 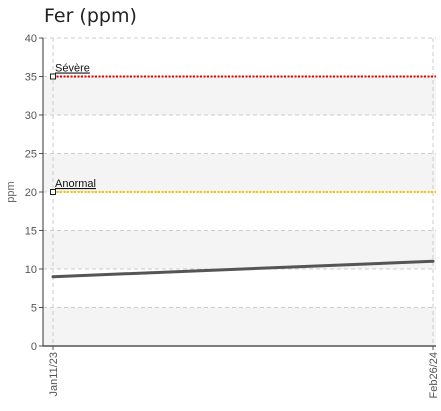 What do you see at coordinates (34, 309) in the screenshot?
I see `y-tick-label: 5` at bounding box center [34, 309].